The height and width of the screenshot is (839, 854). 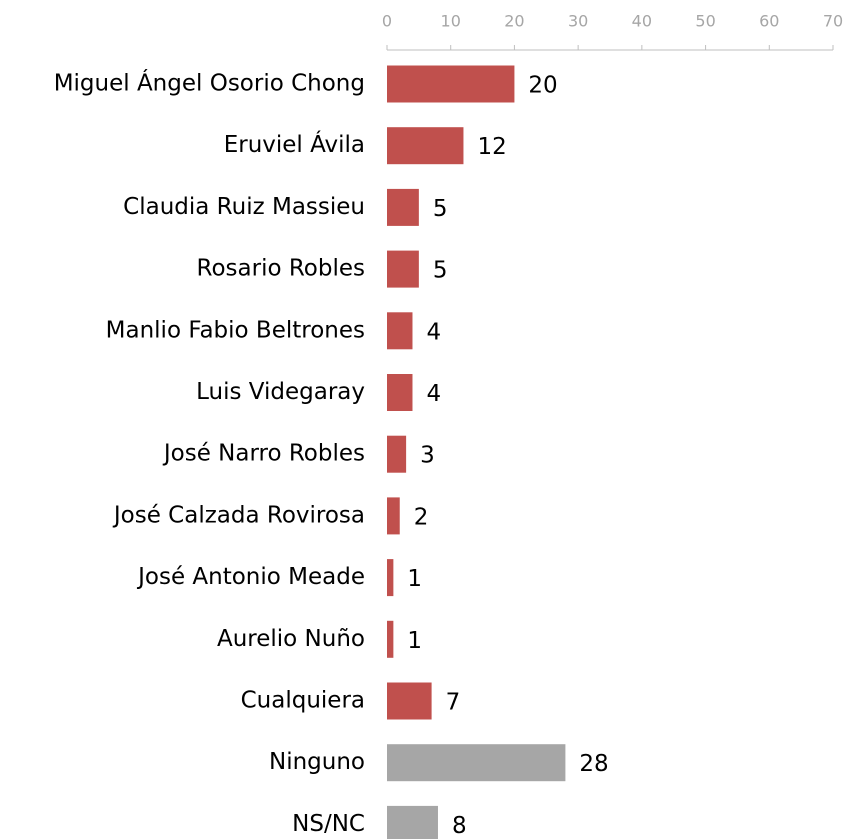 I want to click on value-label: 8, so click(x=459, y=826).